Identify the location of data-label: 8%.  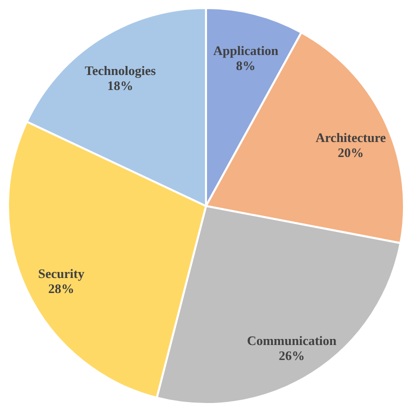
(246, 66).